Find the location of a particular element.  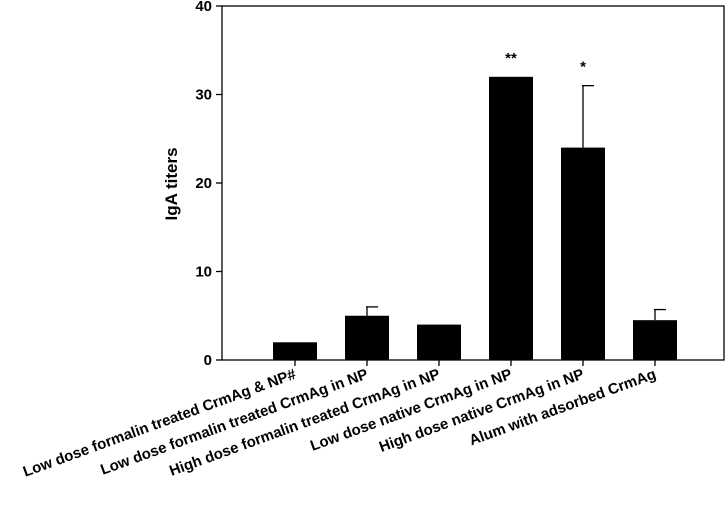

y-tick-label: 0 is located at coordinates (208, 360).